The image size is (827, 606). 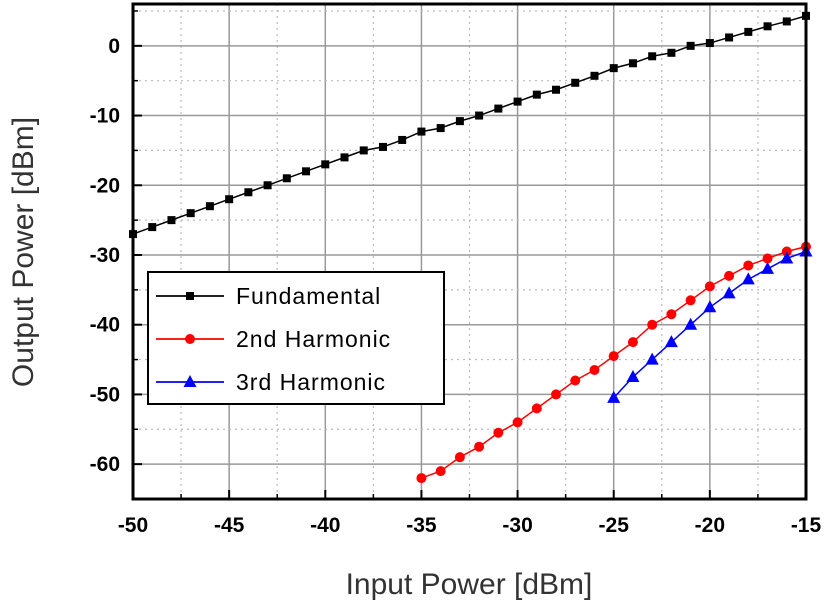 I want to click on x-tick-label: -35, so click(x=421, y=525).